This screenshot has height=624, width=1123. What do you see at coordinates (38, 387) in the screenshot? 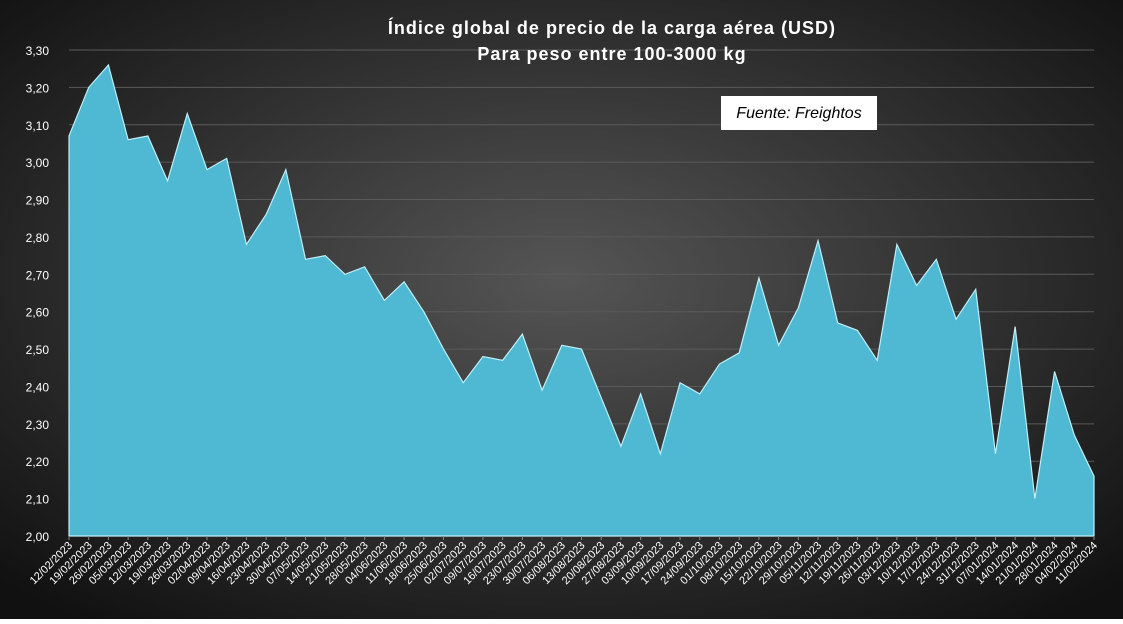
I see `y-tick-label: 2,40` at bounding box center [38, 387].